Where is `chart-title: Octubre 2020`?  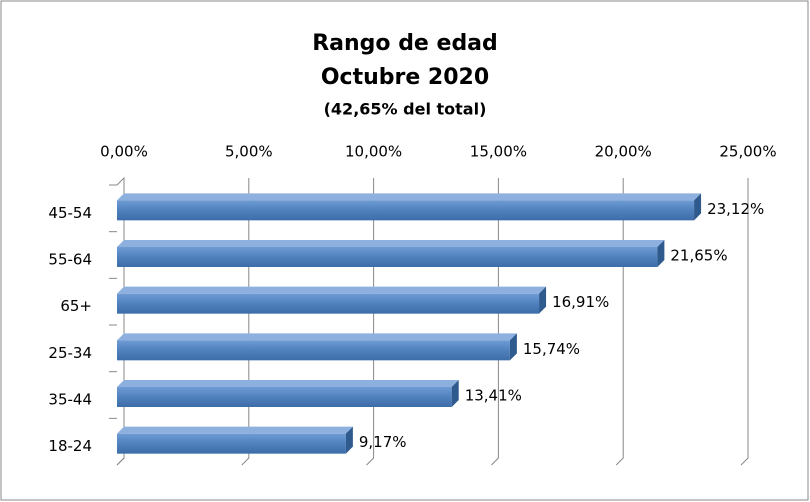 chart-title: Octubre 2020 is located at coordinates (405, 77).